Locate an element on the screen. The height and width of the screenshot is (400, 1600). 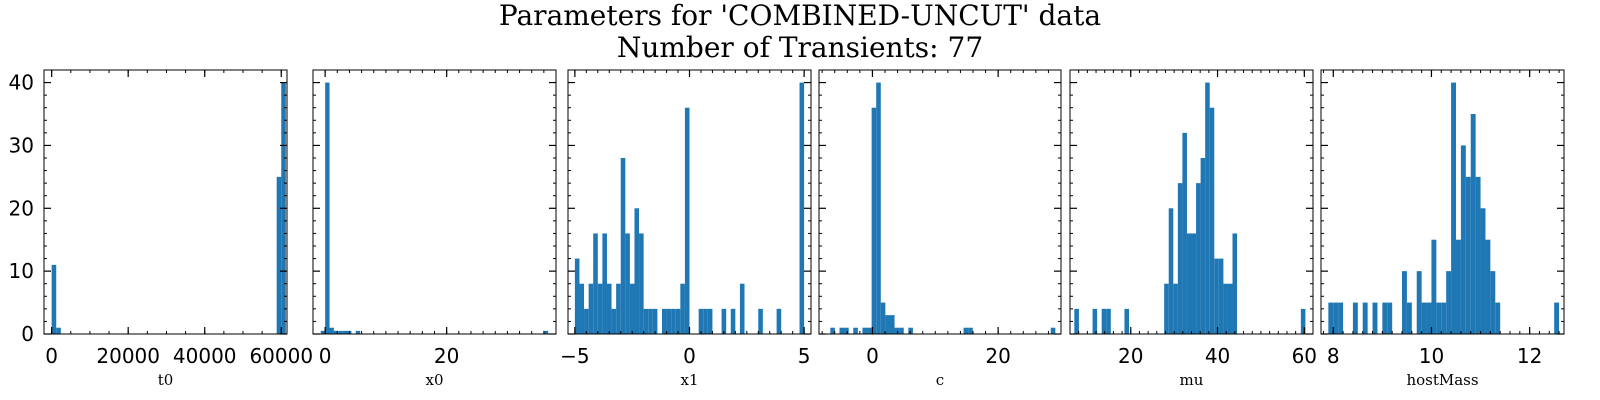
y-tick-label: 0 is located at coordinates (27, 334).